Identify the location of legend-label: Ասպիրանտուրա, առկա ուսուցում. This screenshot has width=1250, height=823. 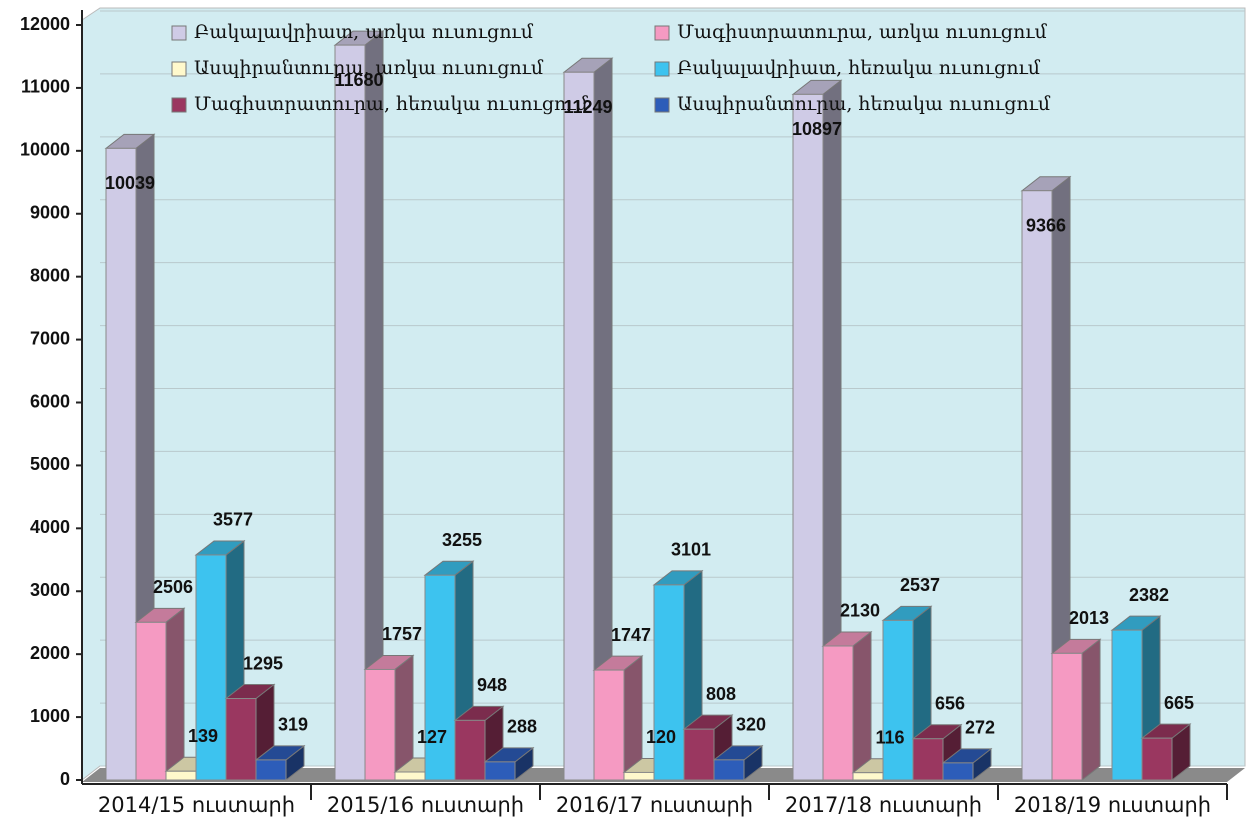
(369, 68).